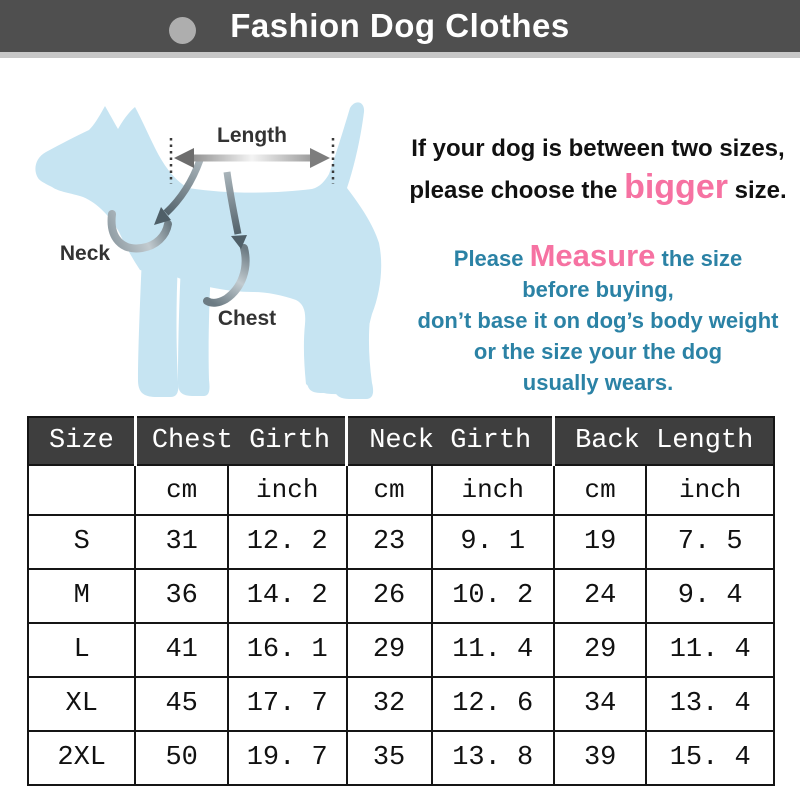 This screenshot has height=800, width=800. I want to click on value-cell: 9. 1, so click(492, 542).